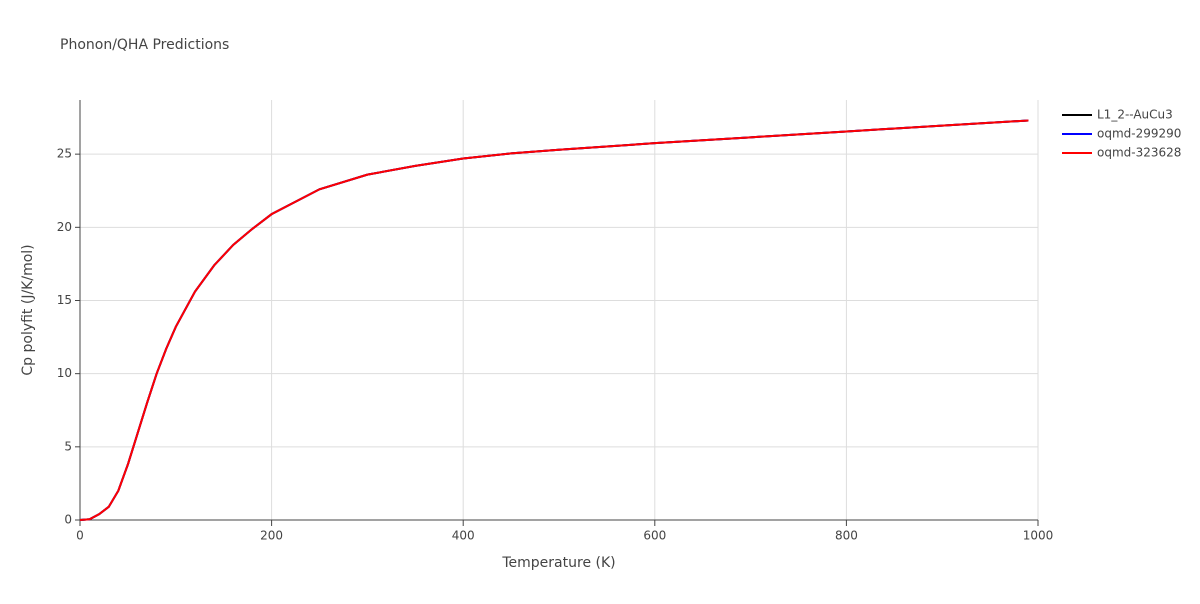 Image resolution: width=1200 pixels, height=604 pixels. I want to click on y-tick-label: 15, so click(64, 300).